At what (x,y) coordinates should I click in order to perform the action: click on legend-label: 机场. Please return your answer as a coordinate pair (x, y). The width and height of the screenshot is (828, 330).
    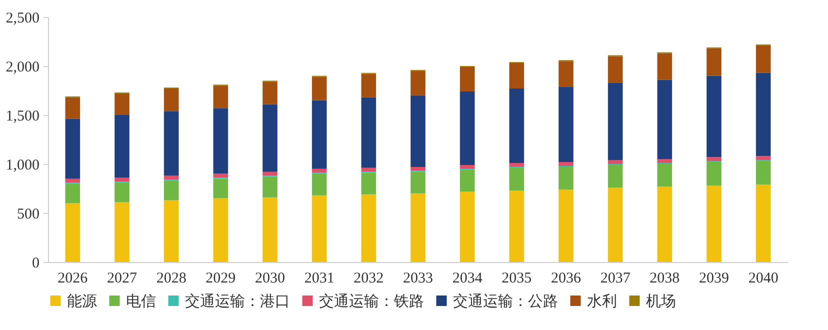
    Looking at the image, I should click on (661, 301).